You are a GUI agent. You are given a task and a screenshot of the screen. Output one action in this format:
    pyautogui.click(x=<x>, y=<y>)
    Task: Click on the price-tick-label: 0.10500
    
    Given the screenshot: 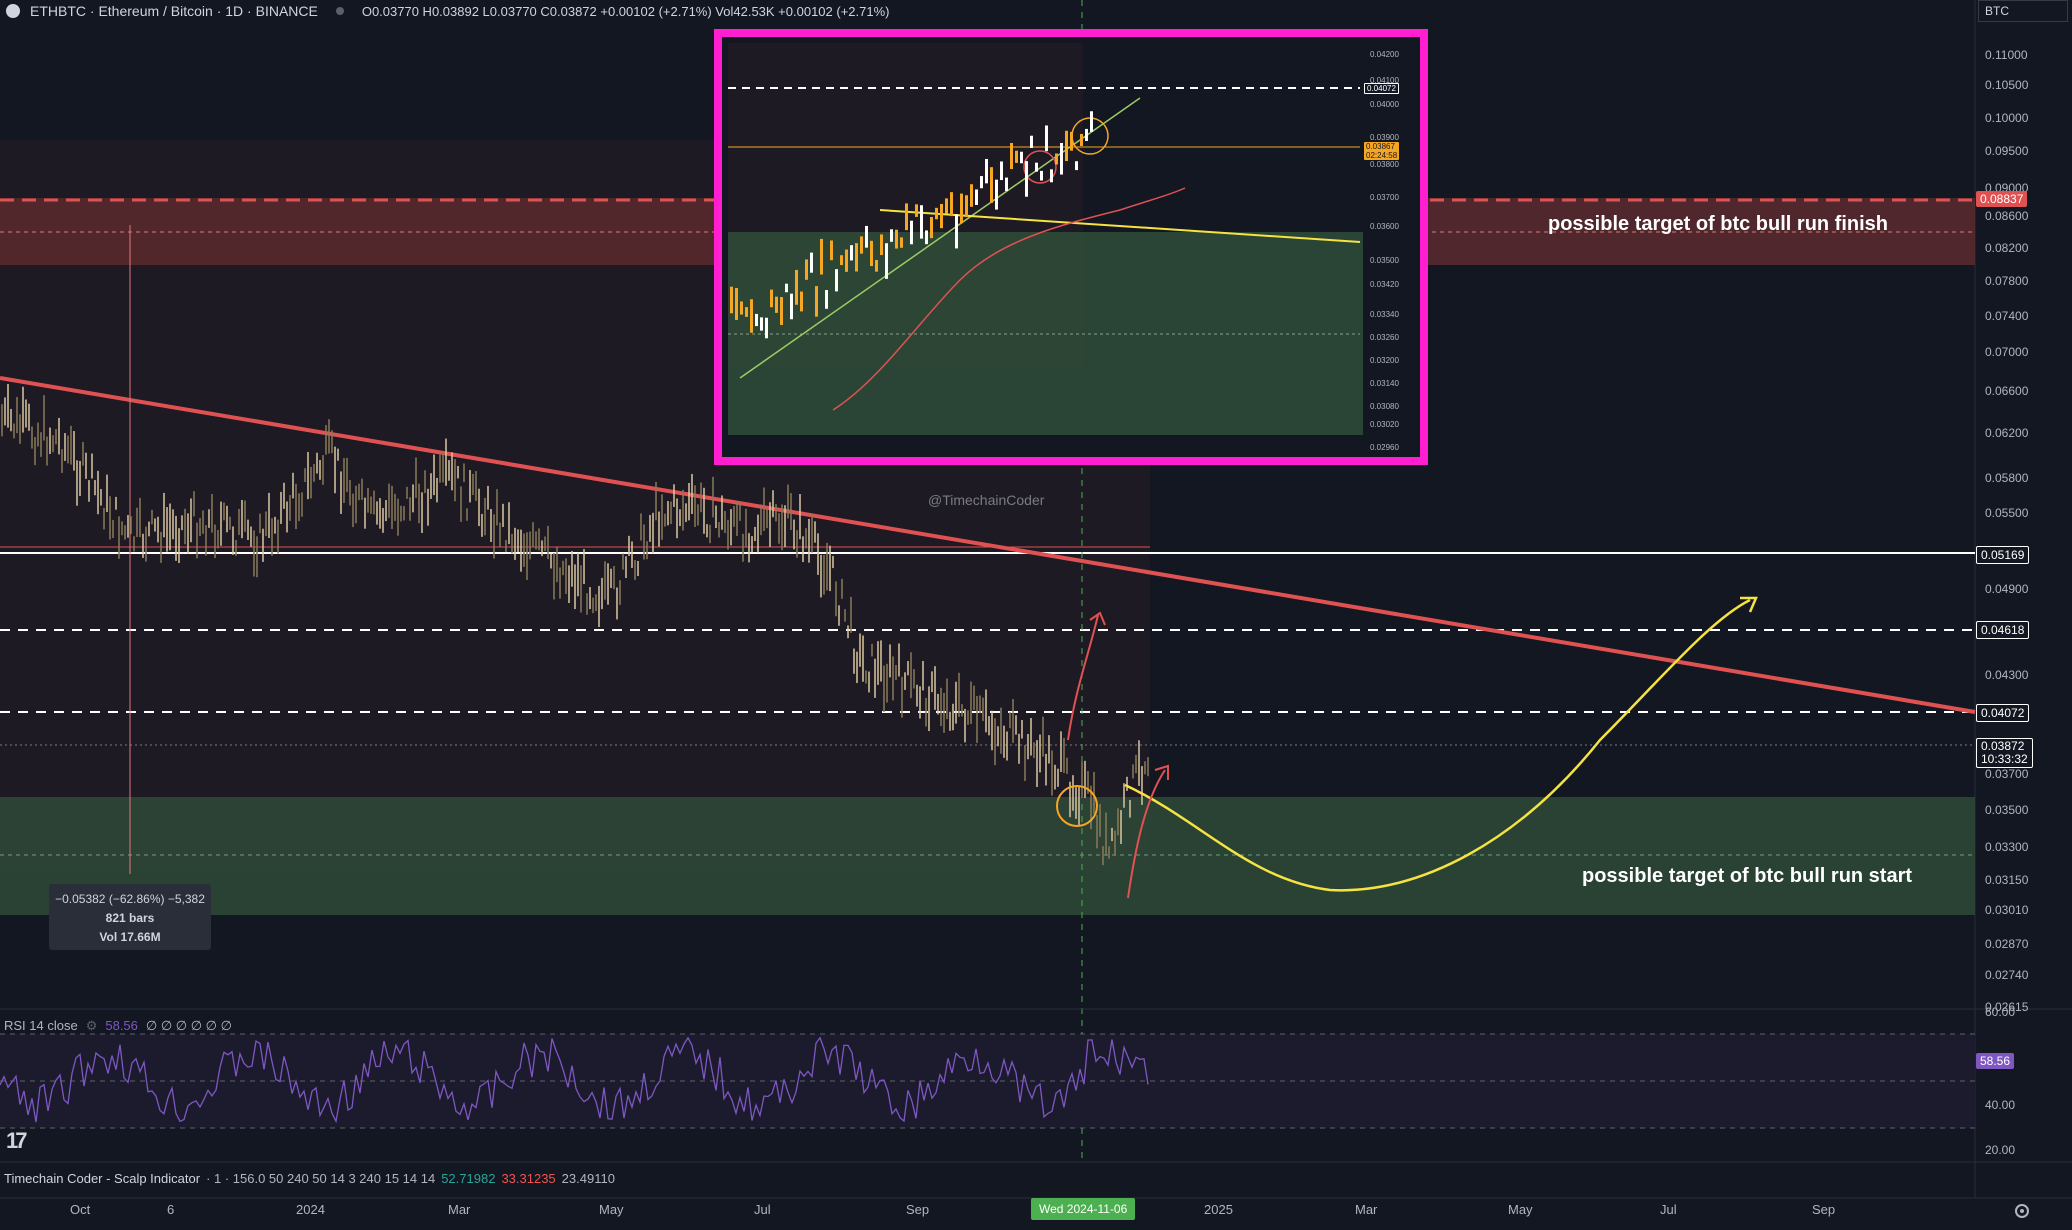 What is the action you would take?
    pyautogui.click(x=2007, y=85)
    